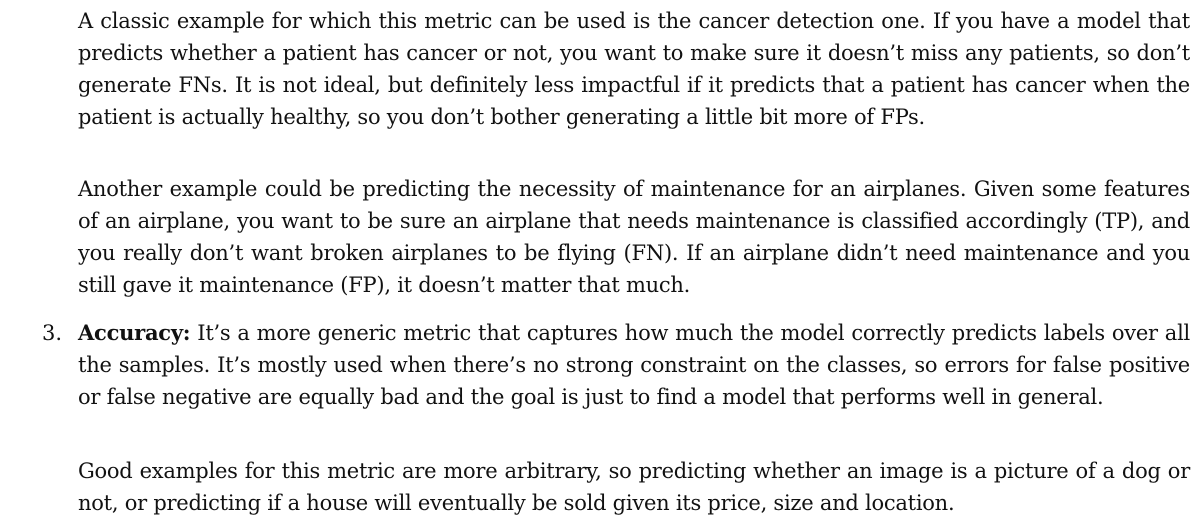 The image size is (1204, 532). What do you see at coordinates (52, 333) in the screenshot?
I see `list-item-number: 3.` at bounding box center [52, 333].